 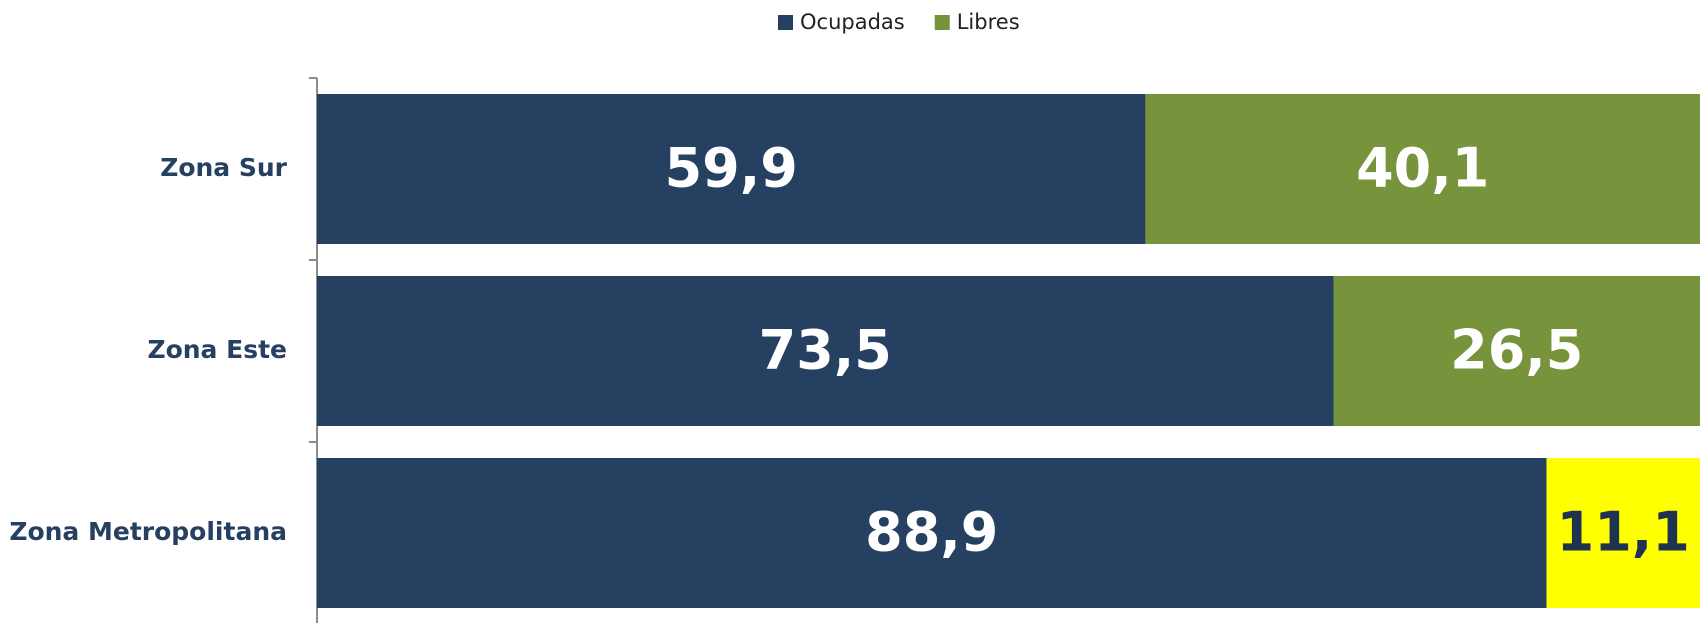 I want to click on value-label: 40,1, so click(x=1422, y=168).